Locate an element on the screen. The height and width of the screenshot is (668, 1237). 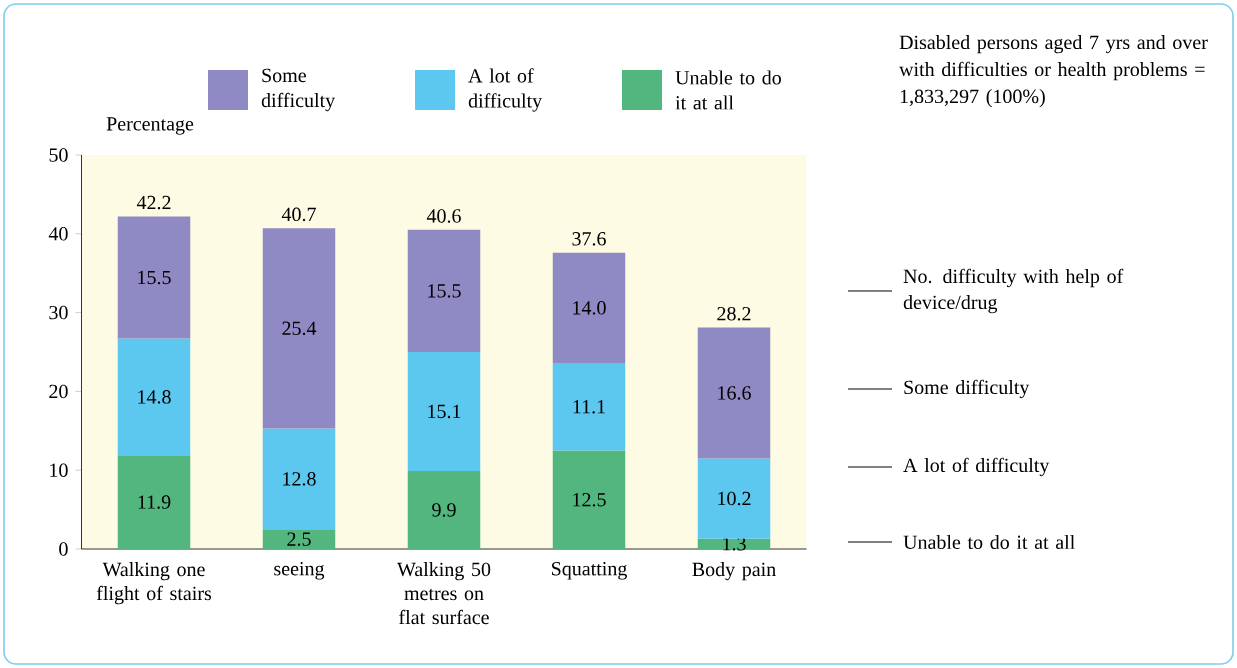
data-label: 12.5 is located at coordinates (589, 499).